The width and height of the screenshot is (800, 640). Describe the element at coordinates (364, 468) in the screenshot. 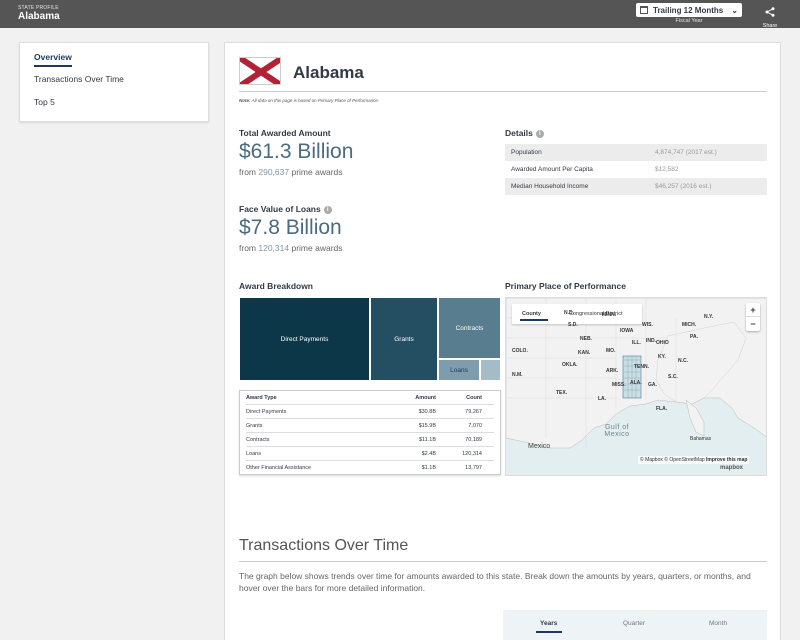

I see `table-row: Other Financial Assistance $1.1B 13,797` at that location.